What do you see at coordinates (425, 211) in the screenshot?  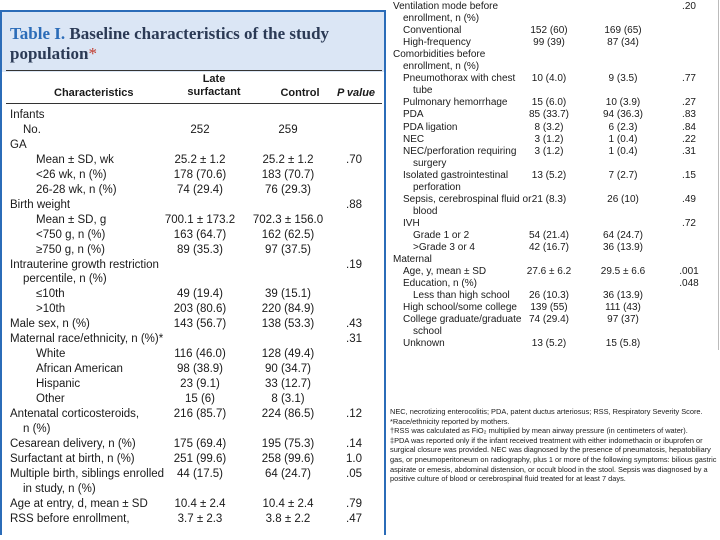 I see `cell-label: blood` at bounding box center [425, 211].